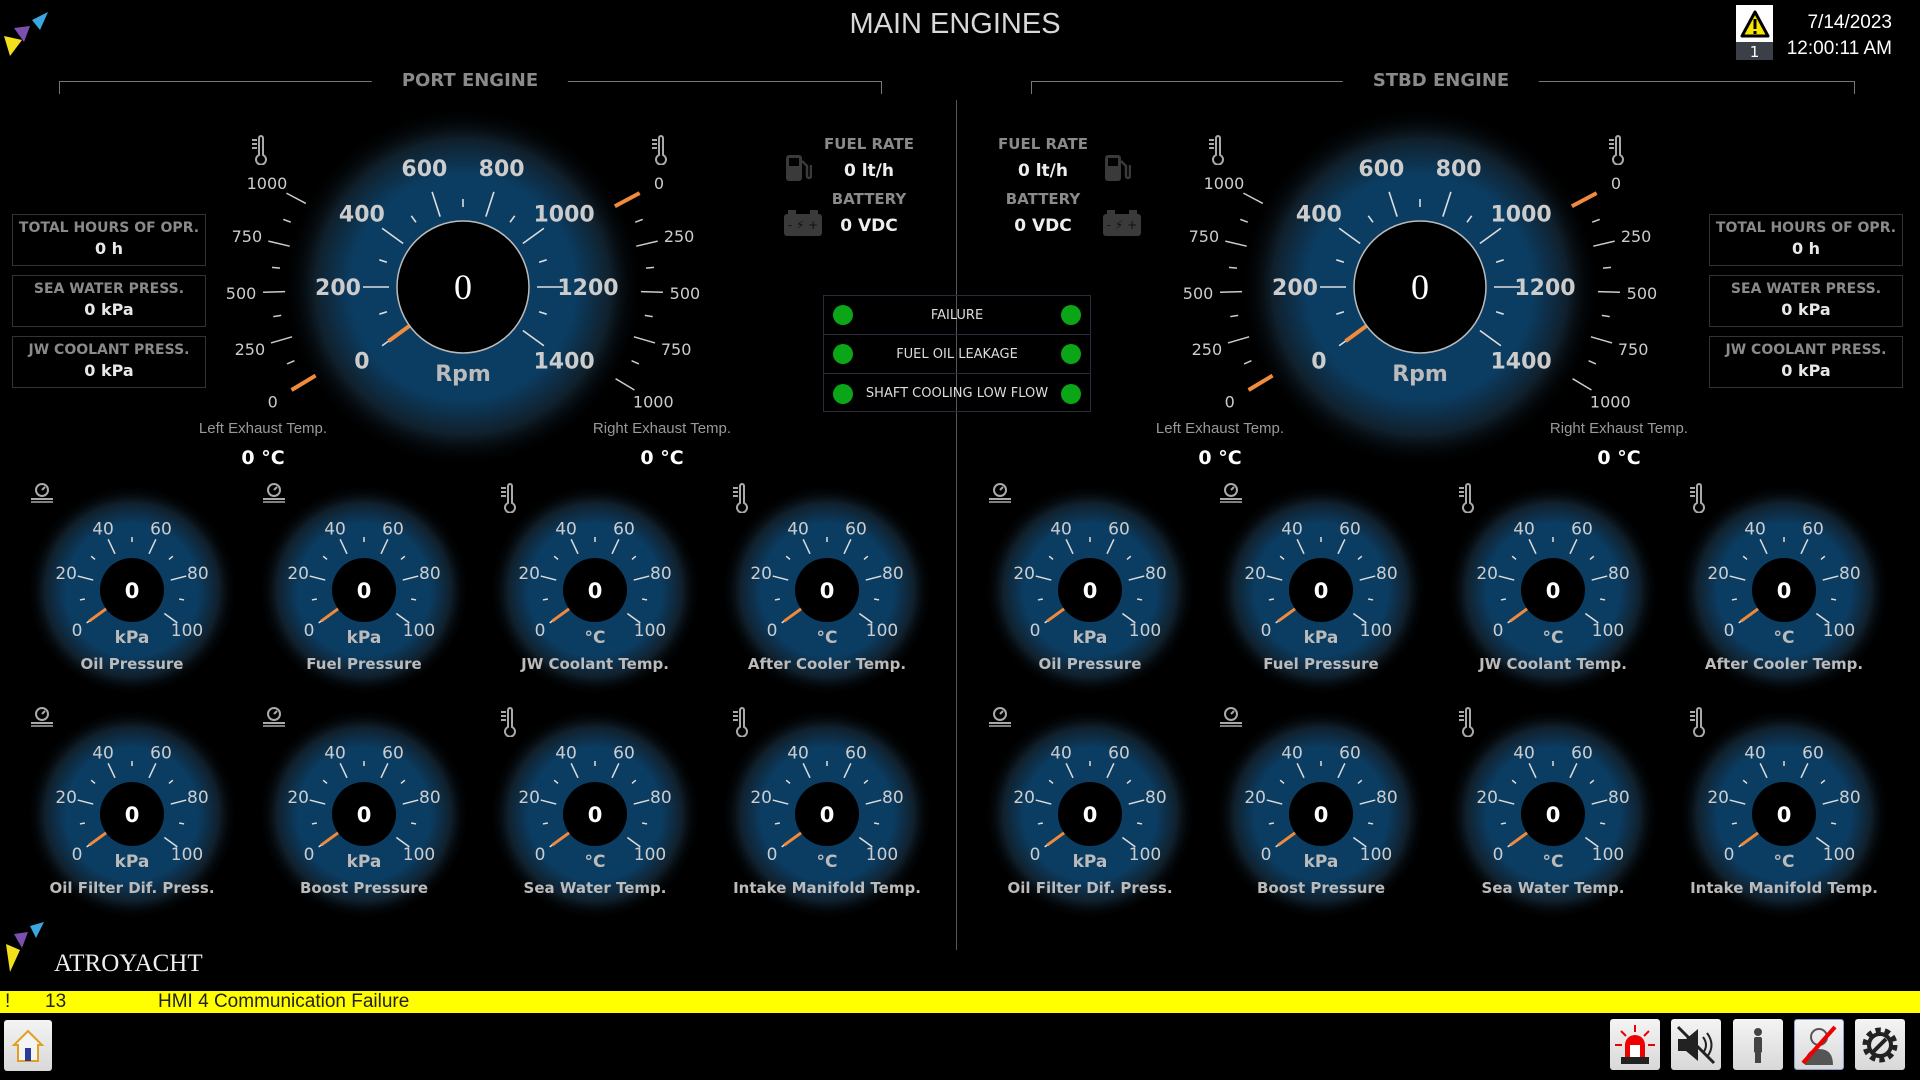 This screenshot has height=1080, width=1920. What do you see at coordinates (274, 717) in the screenshot?
I see `pressure-gauge-icon` at bounding box center [274, 717].